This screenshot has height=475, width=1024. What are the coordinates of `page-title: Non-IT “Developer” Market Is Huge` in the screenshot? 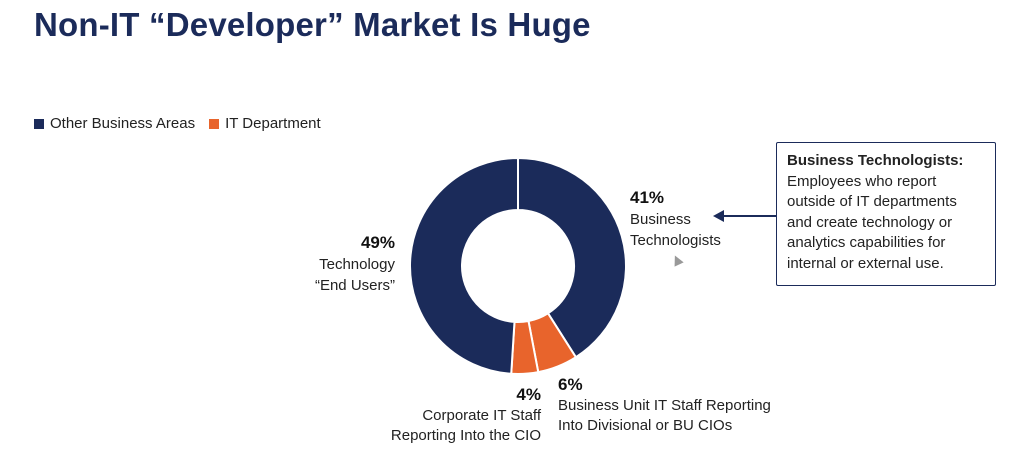 It's located at (312, 24).